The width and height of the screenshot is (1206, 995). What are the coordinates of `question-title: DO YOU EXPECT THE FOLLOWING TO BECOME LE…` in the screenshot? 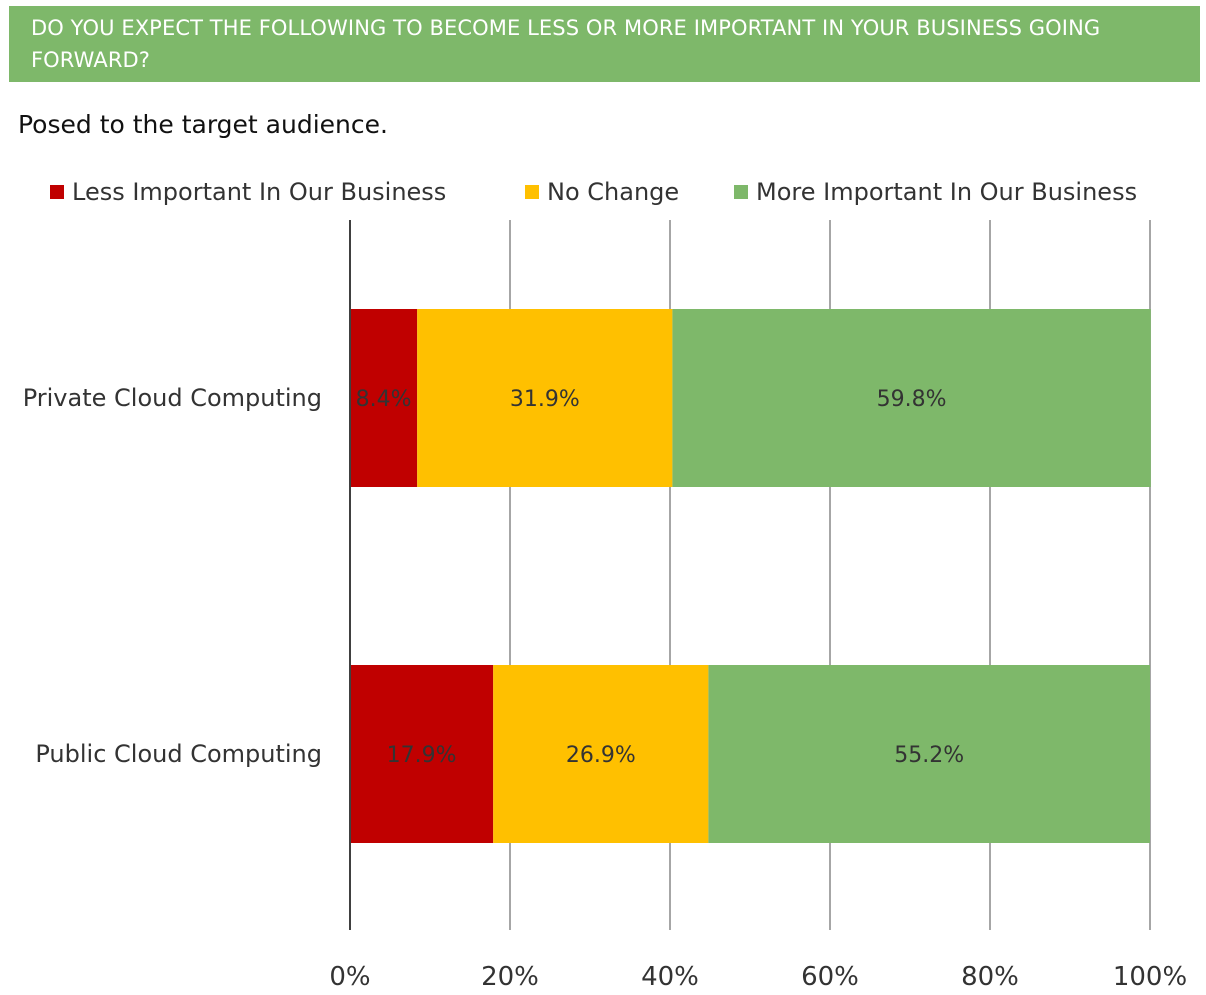 It's located at (566, 44).